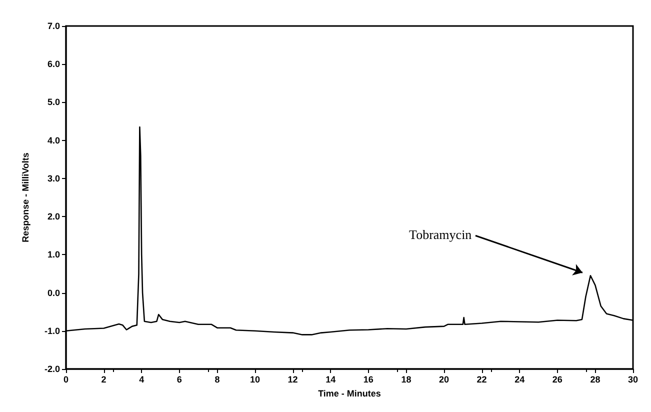 This screenshot has width=651, height=412. I want to click on y-axis-title: Response - MilliVolts, so click(25, 197).